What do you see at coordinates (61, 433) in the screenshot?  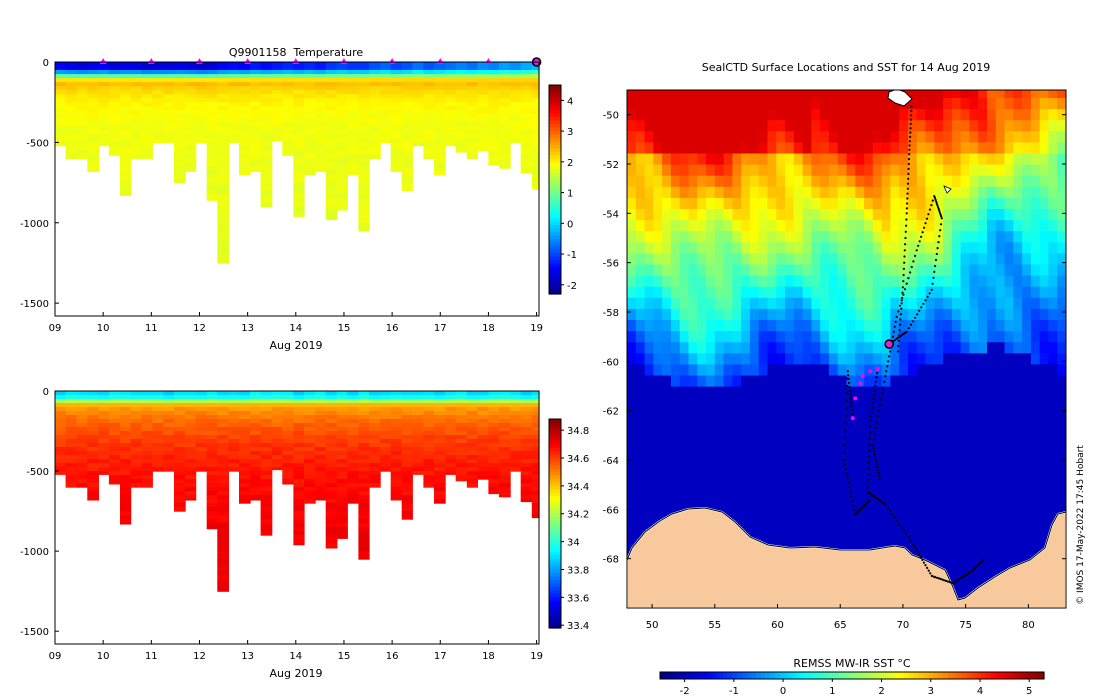 I see `profile-column` at bounding box center [61, 433].